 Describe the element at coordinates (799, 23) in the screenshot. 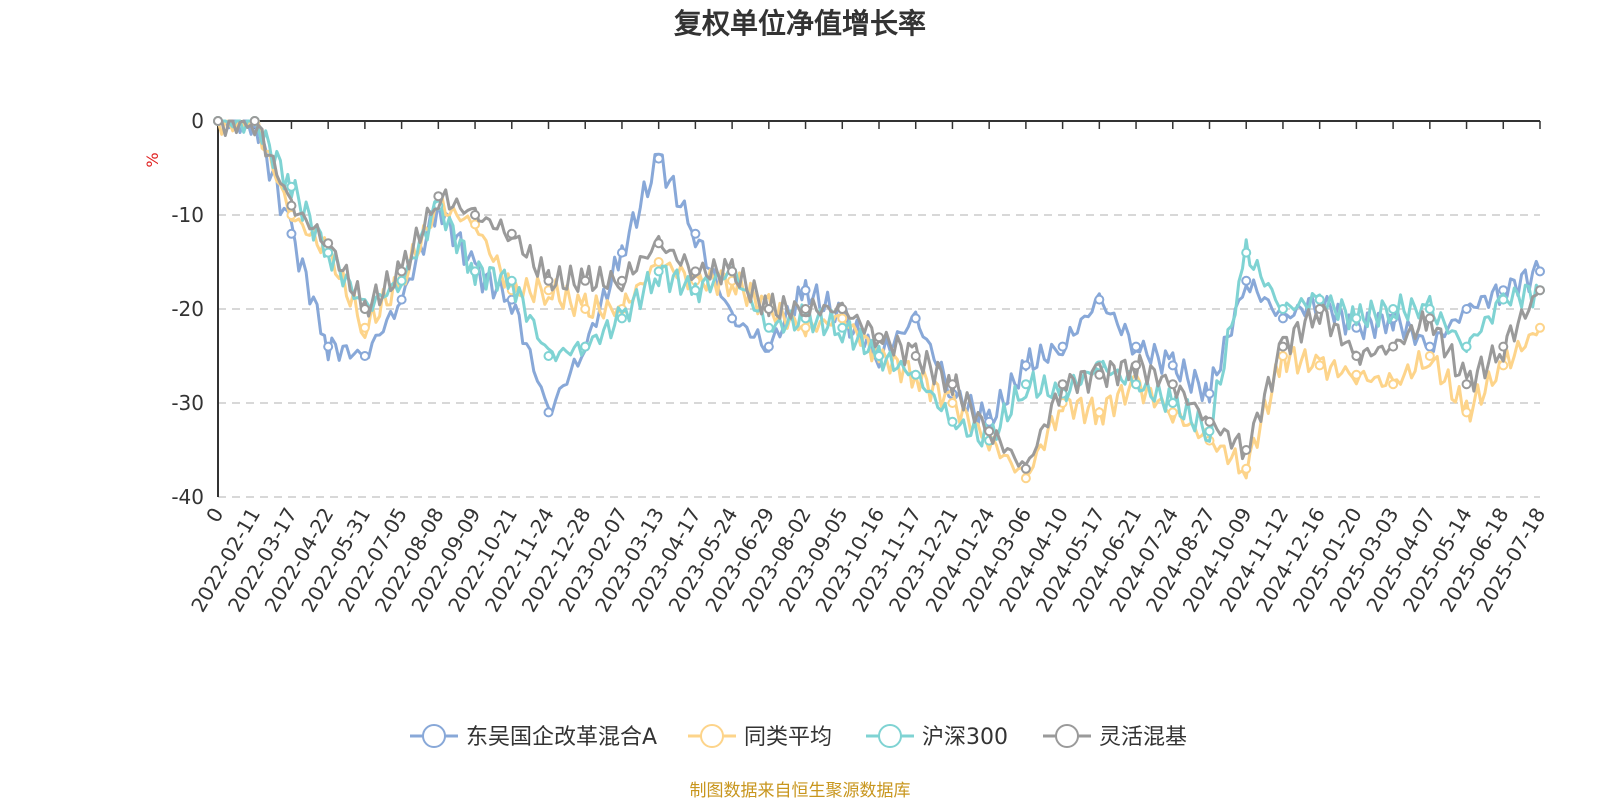

I see `chart-title: 复权单位净值增长率` at that location.